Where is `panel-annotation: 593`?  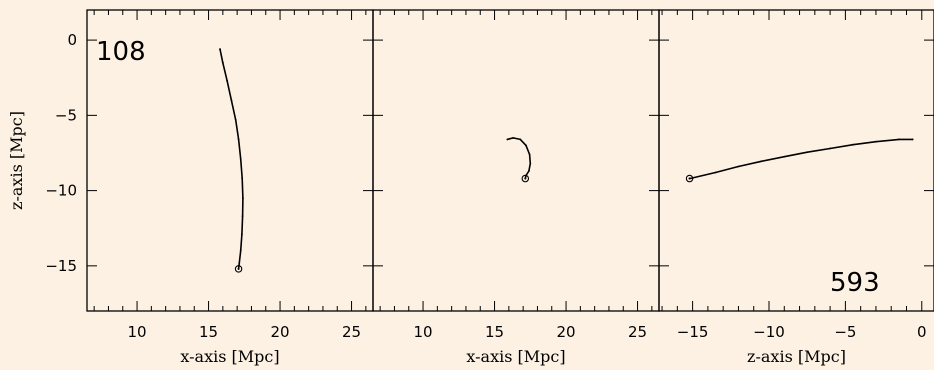
panel-annotation: 593 is located at coordinates (855, 283).